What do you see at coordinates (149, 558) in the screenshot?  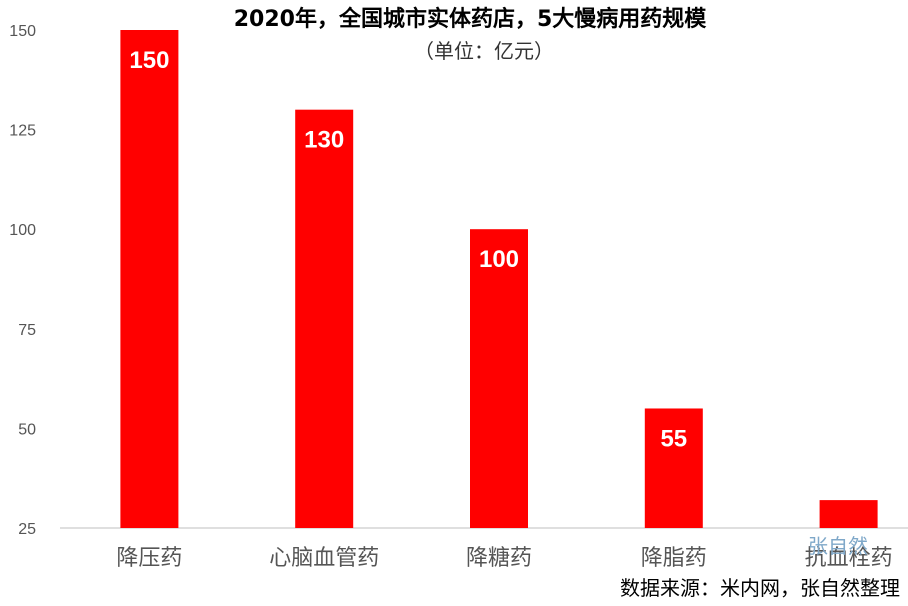 I see `x-category-label: 降压药` at bounding box center [149, 558].